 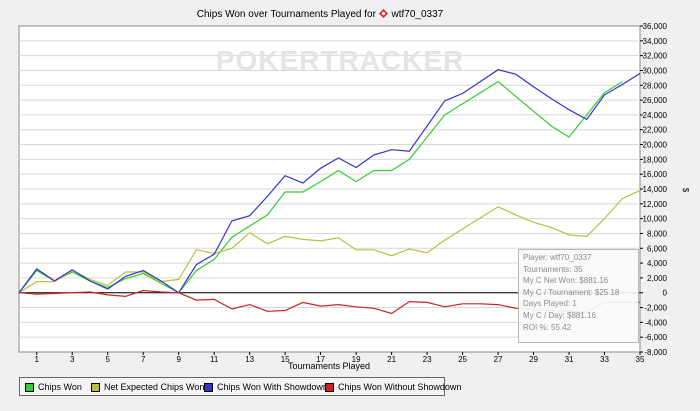 What do you see at coordinates (569, 359) in the screenshot?
I see `x-tick-label: 31` at bounding box center [569, 359].